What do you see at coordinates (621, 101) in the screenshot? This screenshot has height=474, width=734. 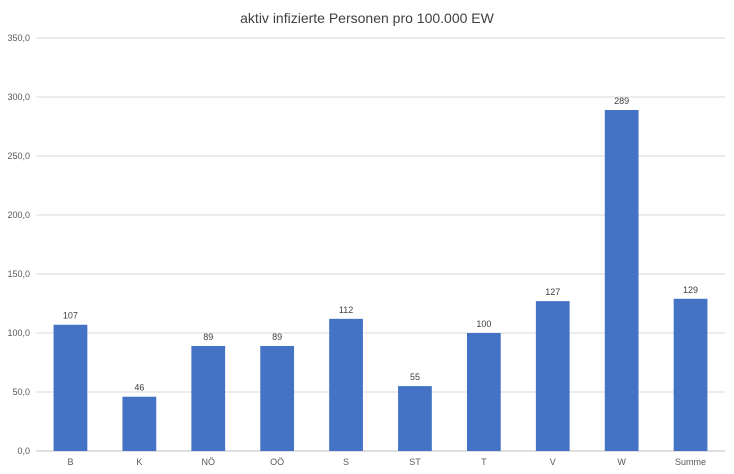 I see `data-label: 289` at bounding box center [621, 101].